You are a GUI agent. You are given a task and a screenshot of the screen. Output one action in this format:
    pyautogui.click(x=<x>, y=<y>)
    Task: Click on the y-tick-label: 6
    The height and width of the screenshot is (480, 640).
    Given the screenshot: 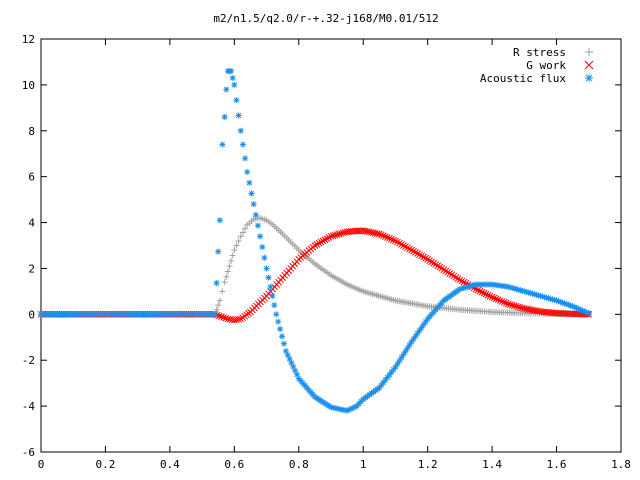 What is the action you would take?
    pyautogui.click(x=31, y=177)
    